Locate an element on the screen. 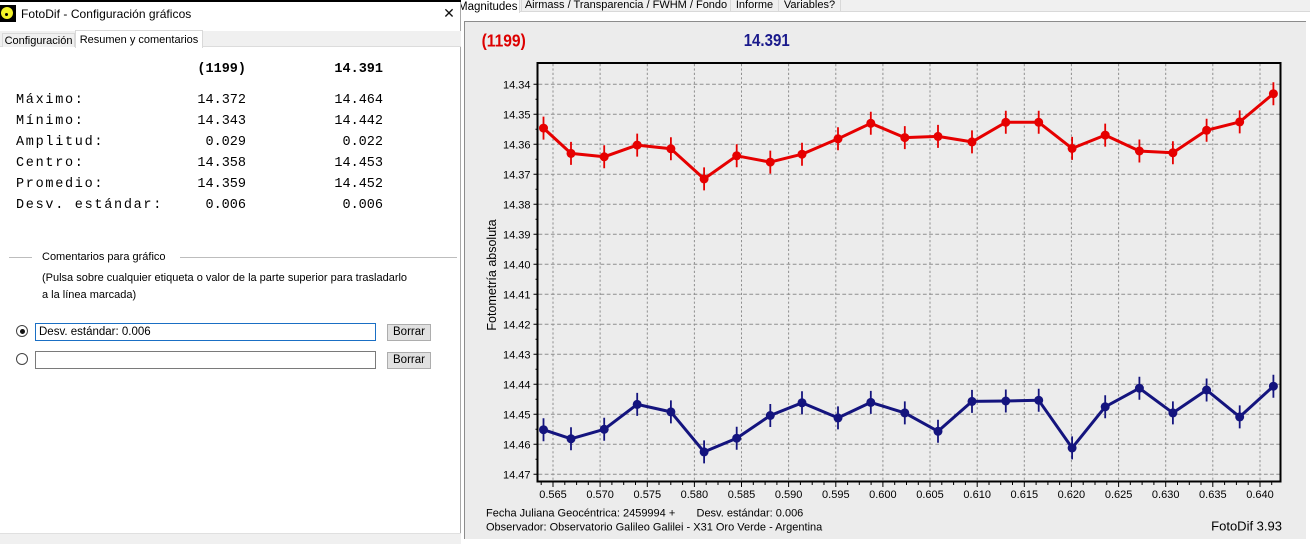  svg-text: 14.40 is located at coordinates (517, 265).